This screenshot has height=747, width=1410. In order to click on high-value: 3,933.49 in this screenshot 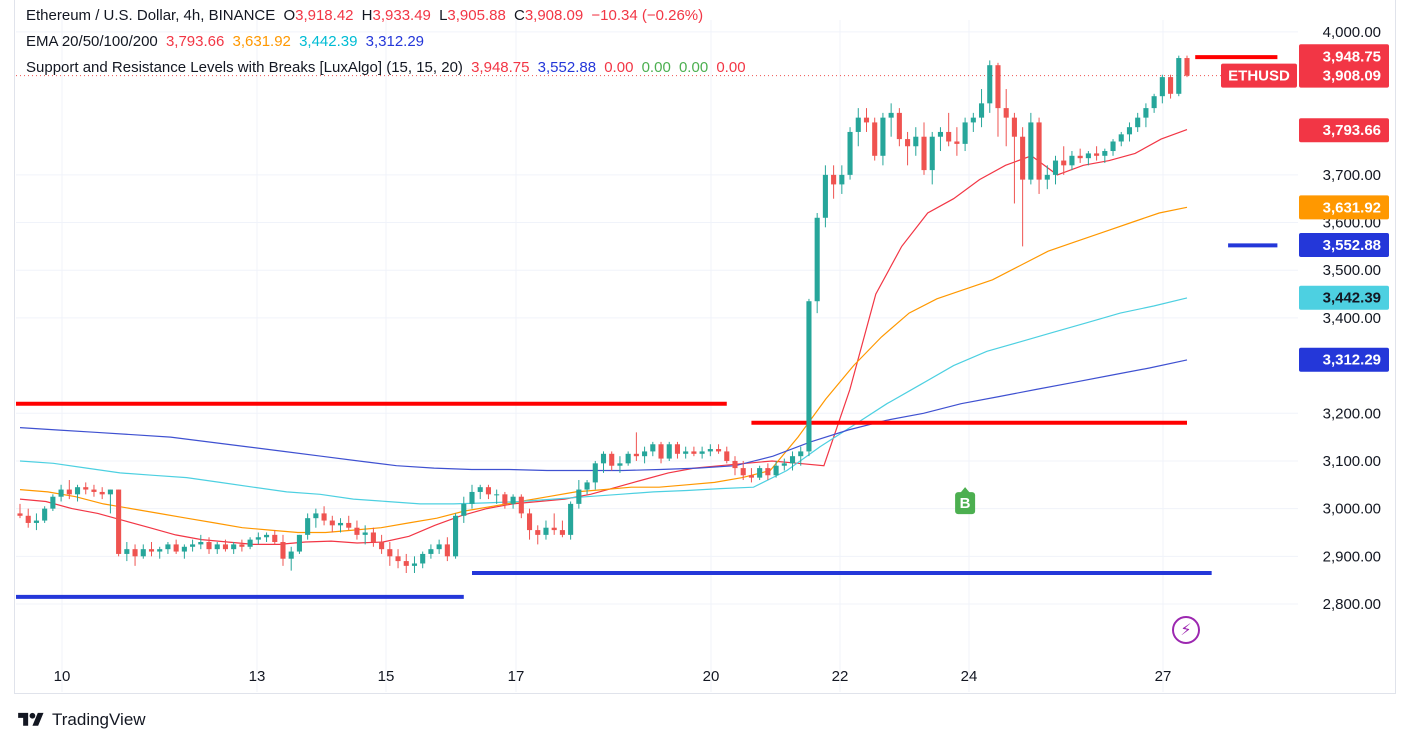, I will do `click(401, 15)`.